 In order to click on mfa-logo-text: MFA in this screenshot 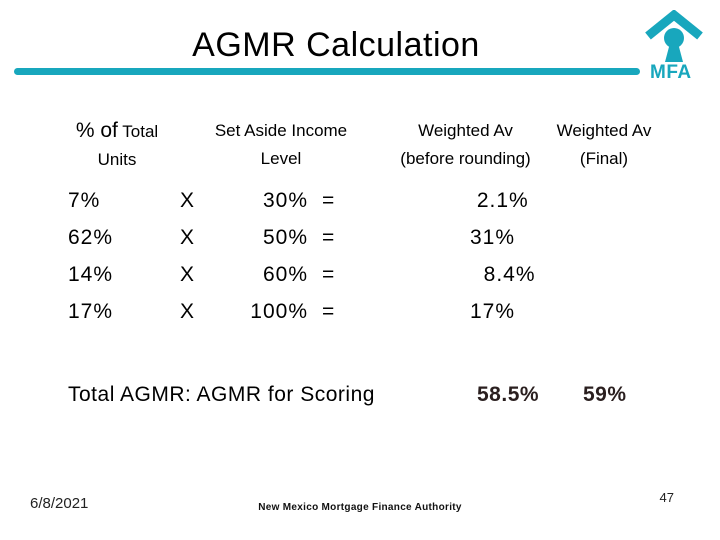, I will do `click(671, 72)`.